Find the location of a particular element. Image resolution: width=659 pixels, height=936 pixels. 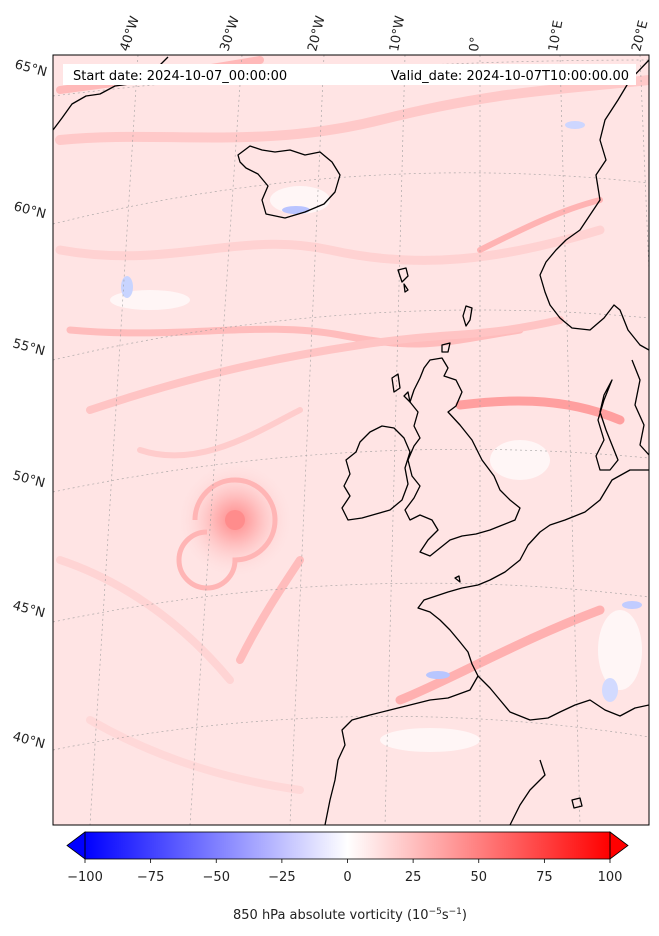

lat-label-50n: 50°N is located at coordinates (29, 479).